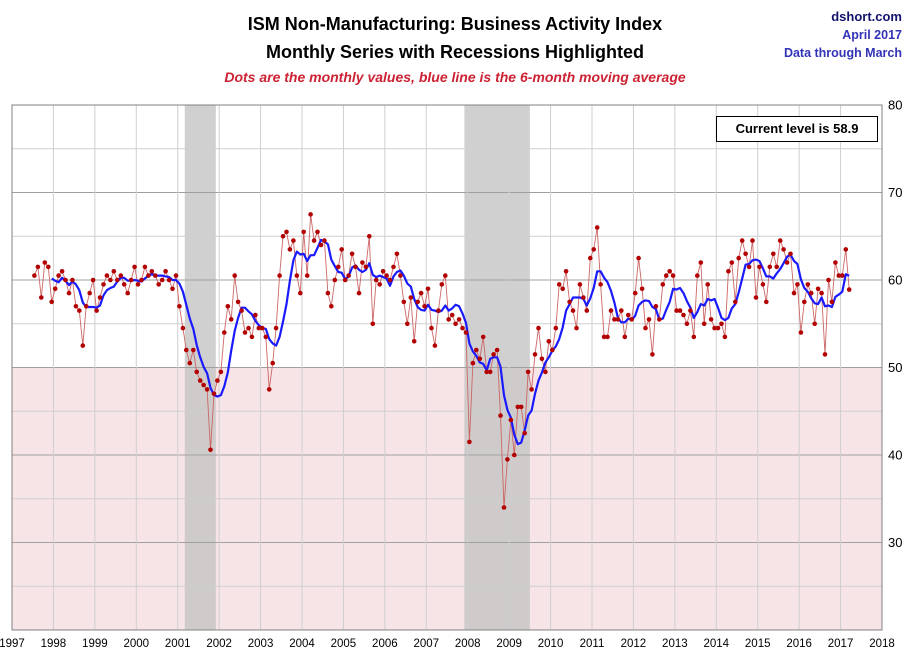 The width and height of the screenshot is (910, 661). I want to click on source-link: dshort.com, so click(866, 16).